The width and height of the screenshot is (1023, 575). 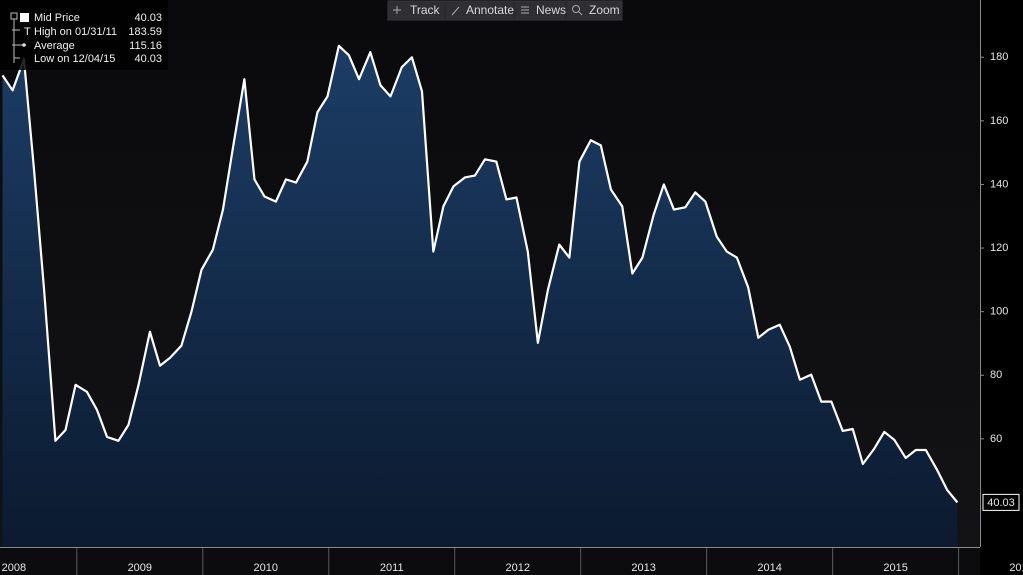 I want to click on last-value-label: 40.03, so click(x=1001, y=503).